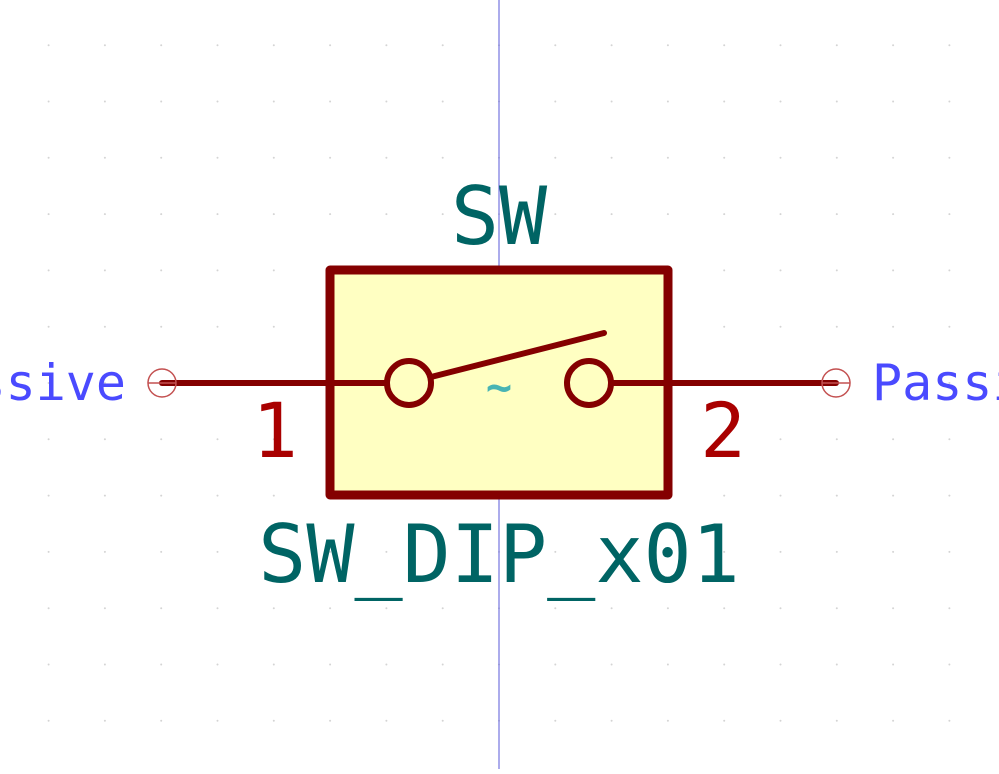 The width and height of the screenshot is (999, 774). What do you see at coordinates (832, 414) in the screenshot?
I see `pin-2: Passive 2` at bounding box center [832, 414].